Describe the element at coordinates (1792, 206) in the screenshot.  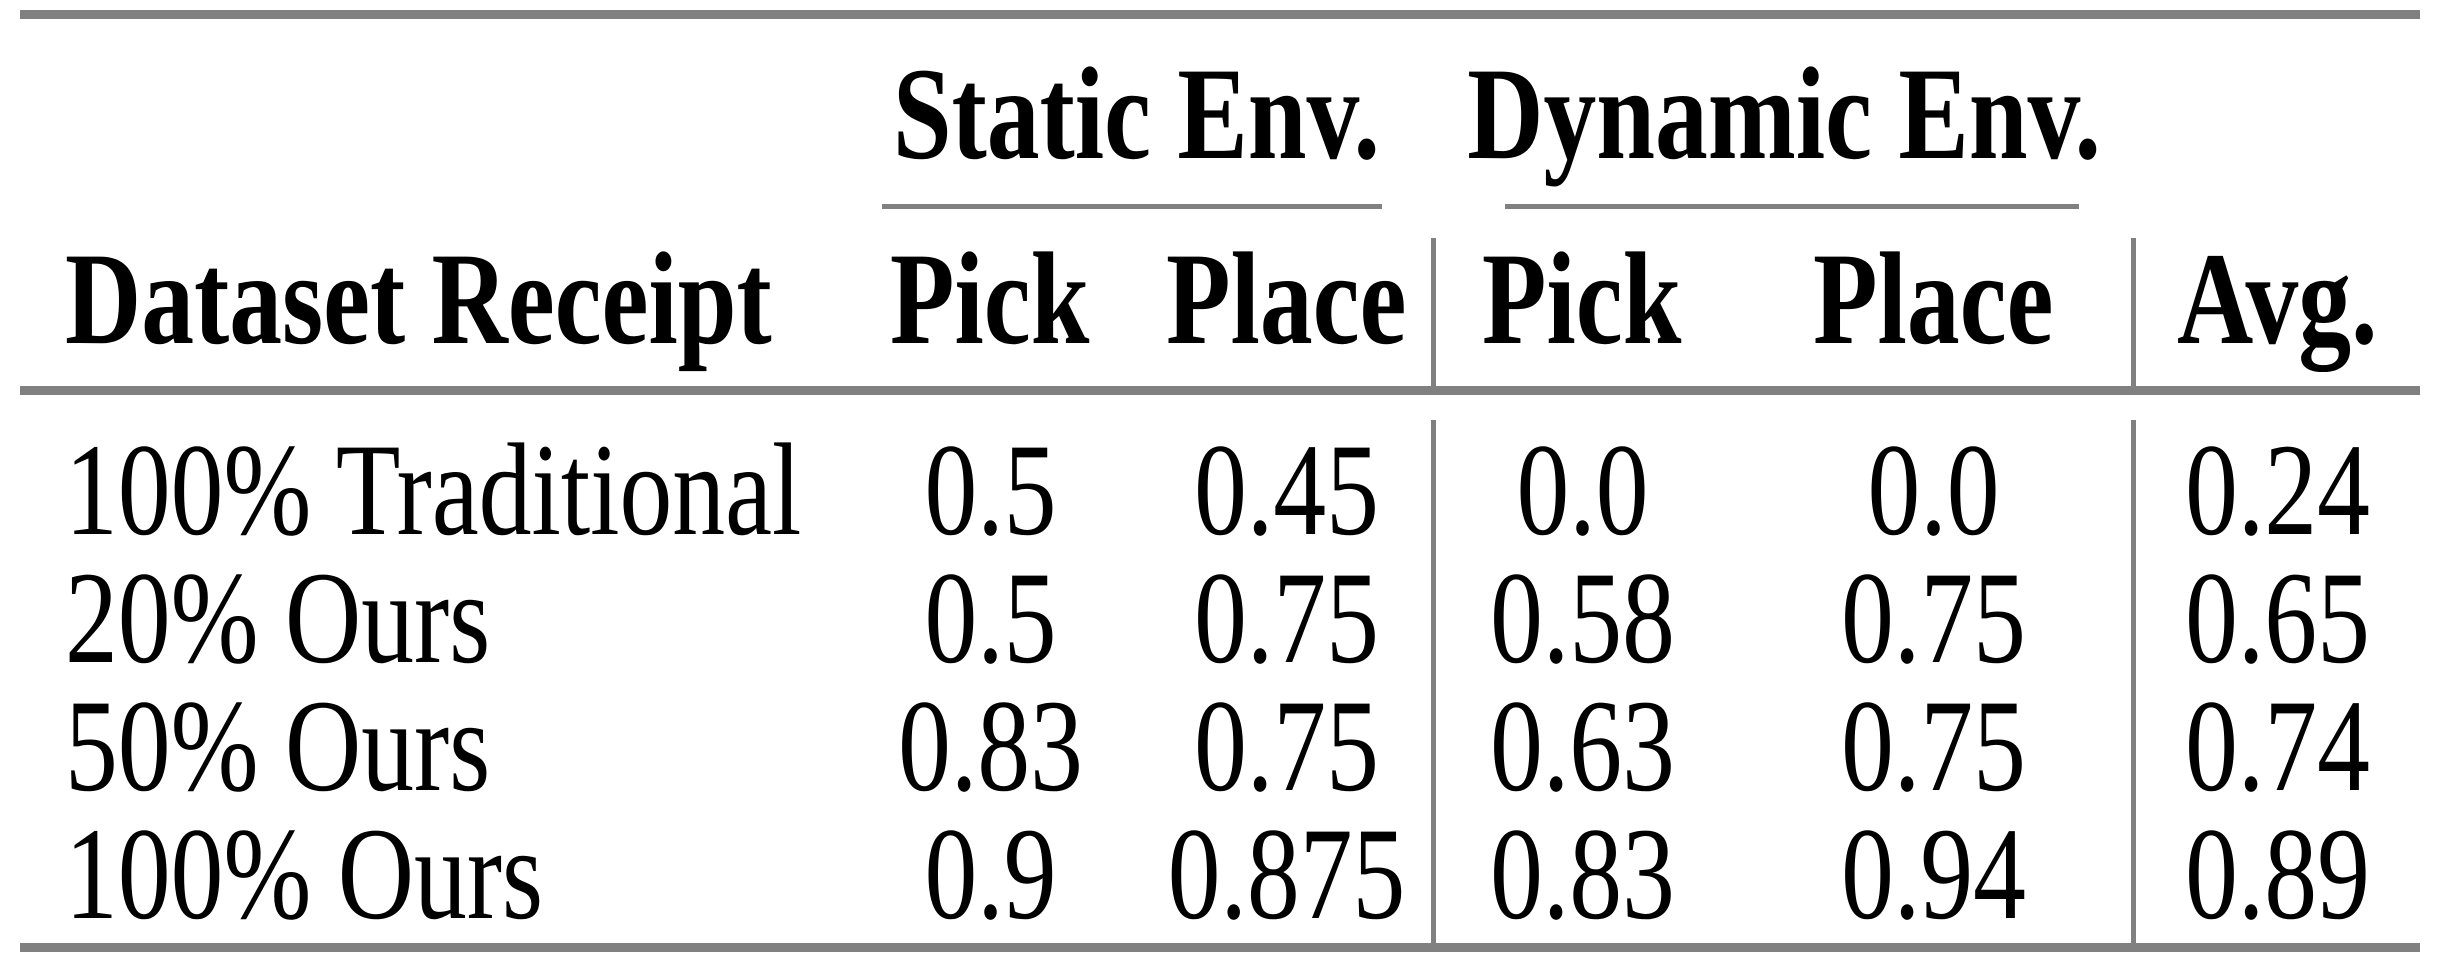
I see `dynamic-env-cmidrule` at that location.